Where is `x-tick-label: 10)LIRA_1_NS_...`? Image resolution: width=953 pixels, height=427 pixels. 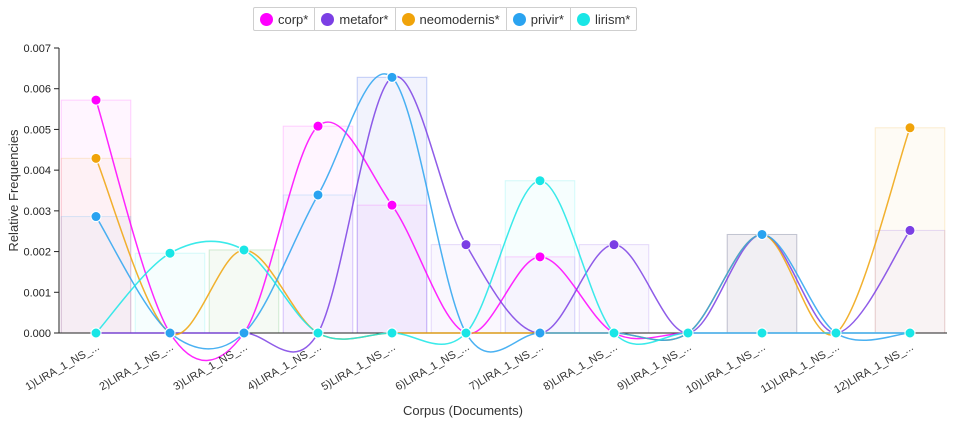 x-tick-label: 10)LIRA_1_NS_... is located at coordinates (725, 368).